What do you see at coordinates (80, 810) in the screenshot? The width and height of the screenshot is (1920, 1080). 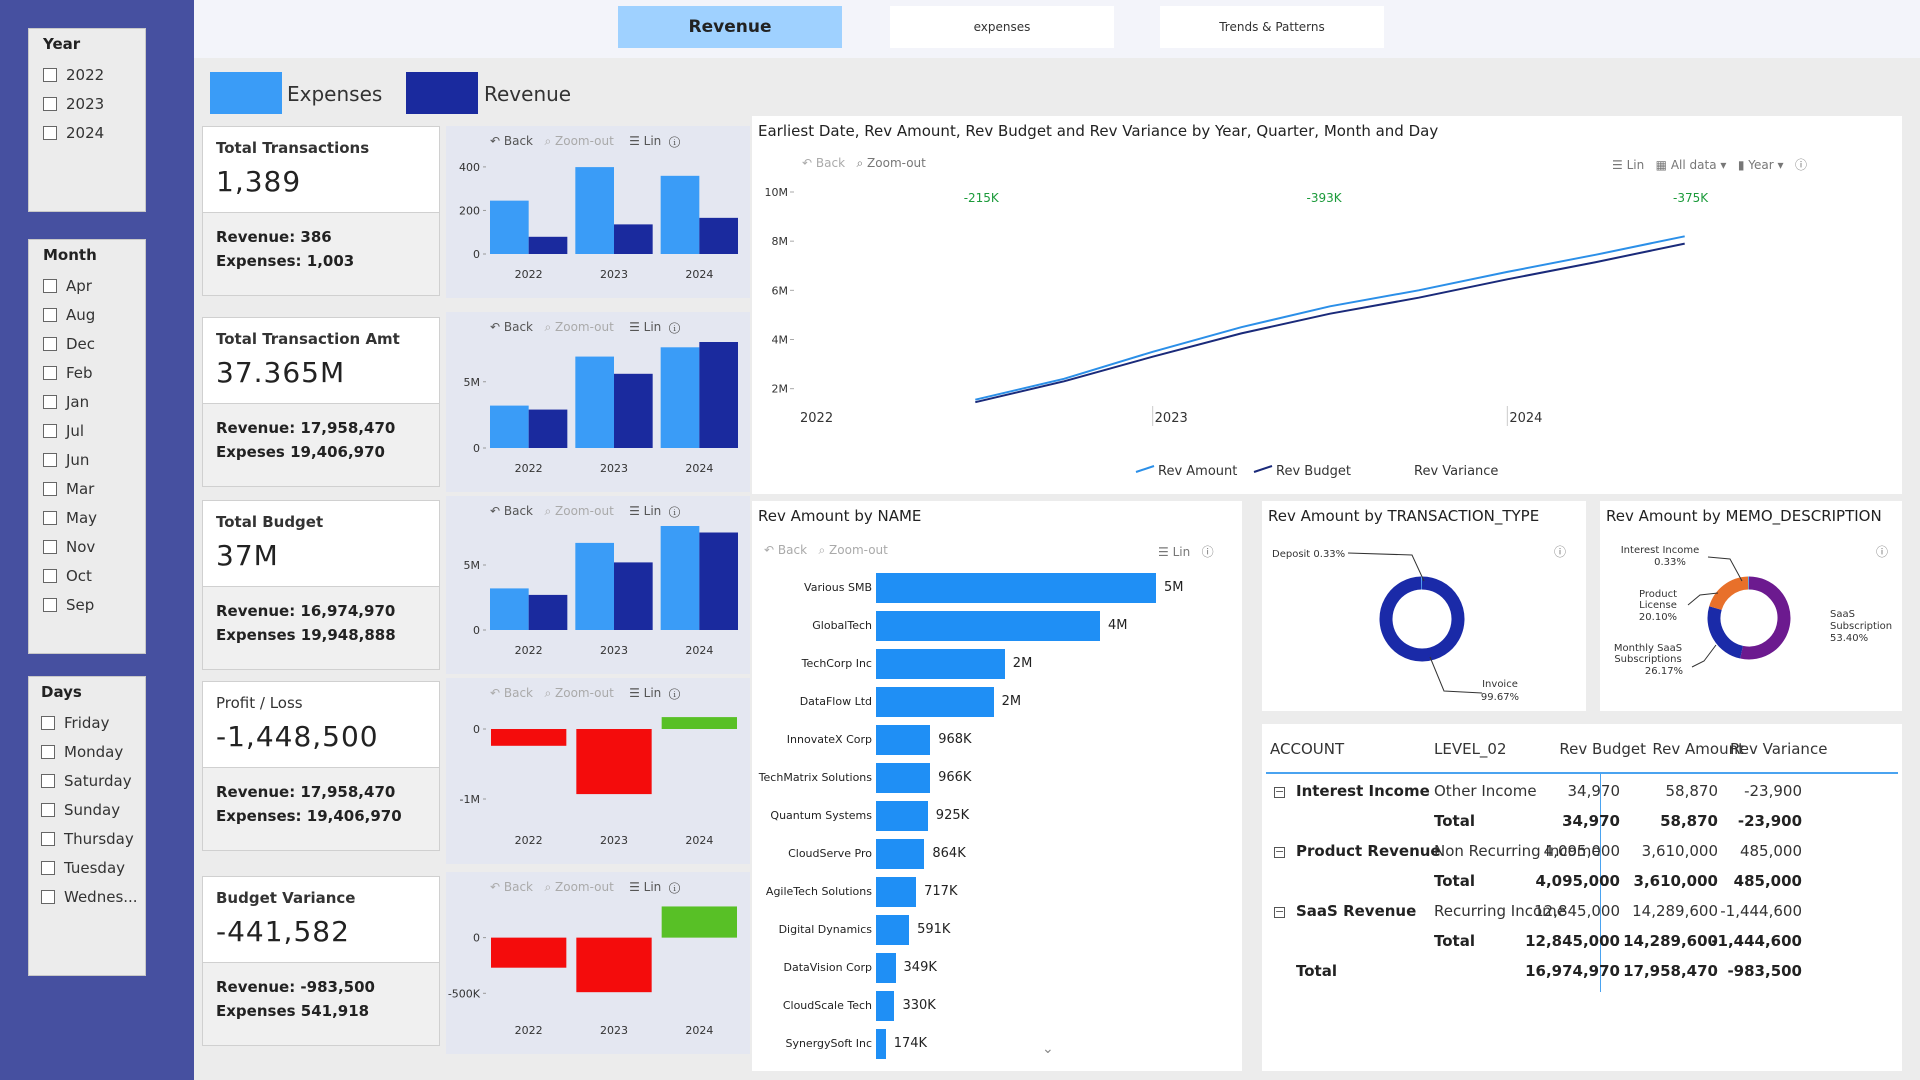 I see `days-option-sunday: Sunday` at bounding box center [80, 810].